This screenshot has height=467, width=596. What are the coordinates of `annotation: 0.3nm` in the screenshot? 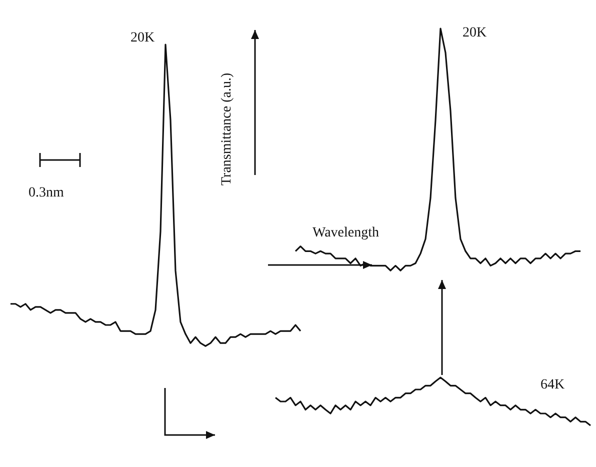 It's located at (46, 193).